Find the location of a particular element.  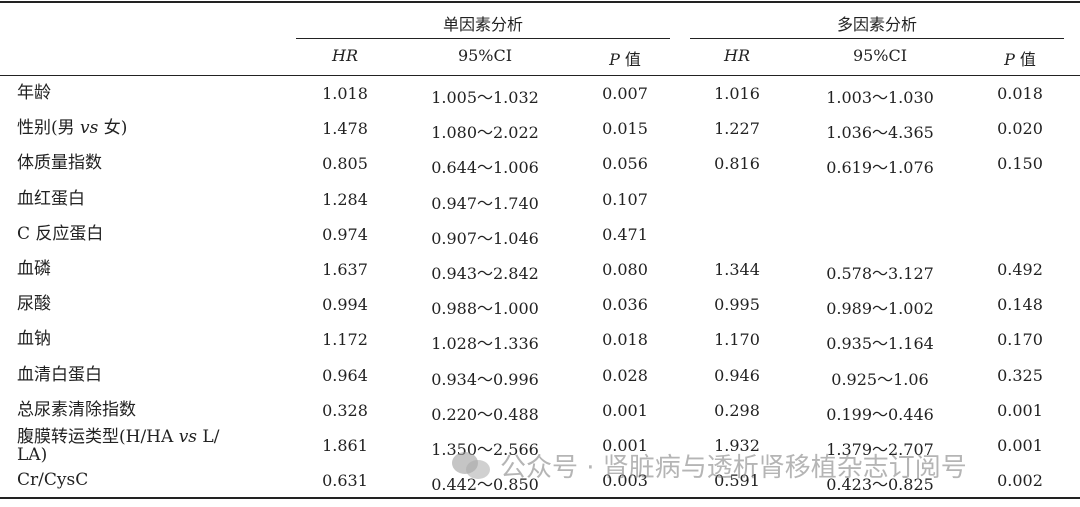

cell-uni-ci: 0.442～0.850 is located at coordinates (485, 484).